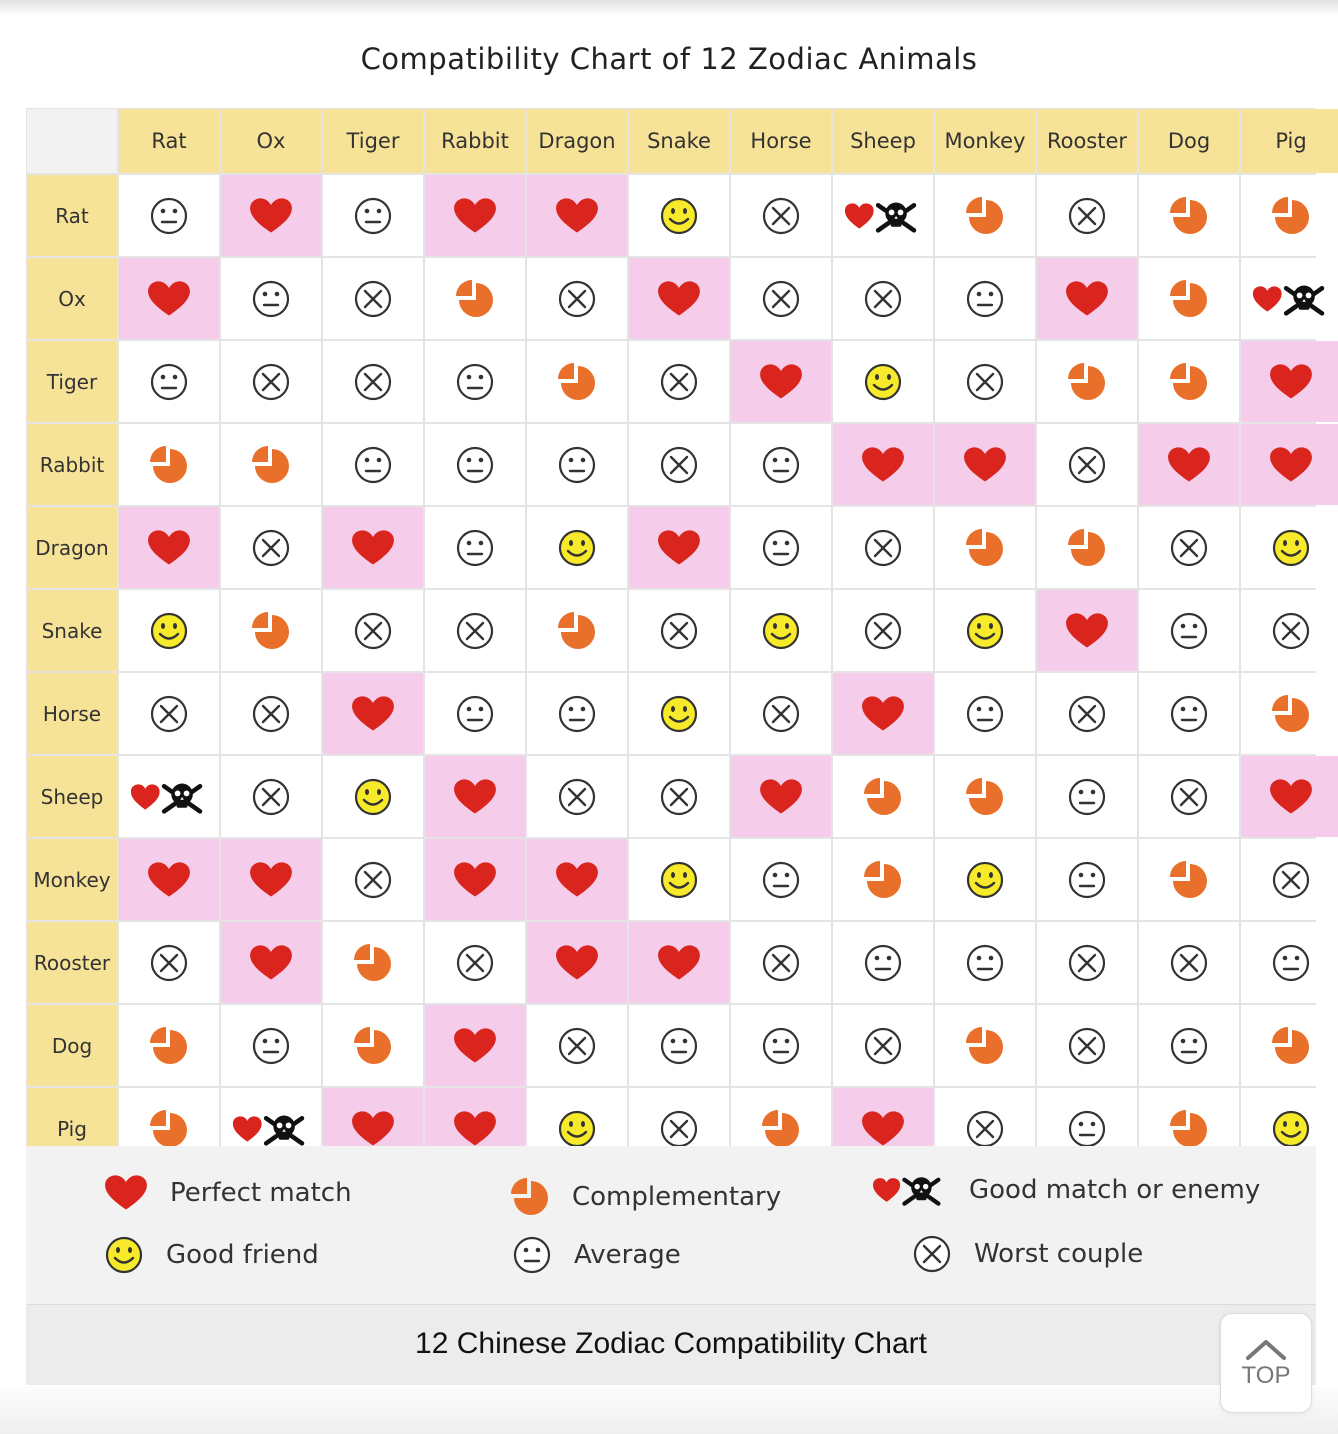 The image size is (1338, 1434). What do you see at coordinates (72, 630) in the screenshot?
I see `row-header-snake: Snake` at bounding box center [72, 630].